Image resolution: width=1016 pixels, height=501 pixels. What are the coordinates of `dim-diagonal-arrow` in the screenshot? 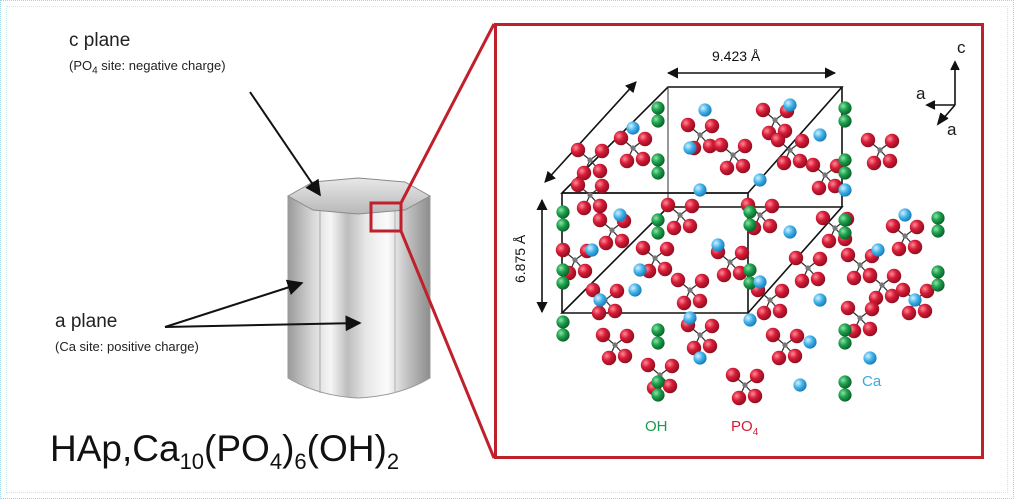 It's located at (590, 132).